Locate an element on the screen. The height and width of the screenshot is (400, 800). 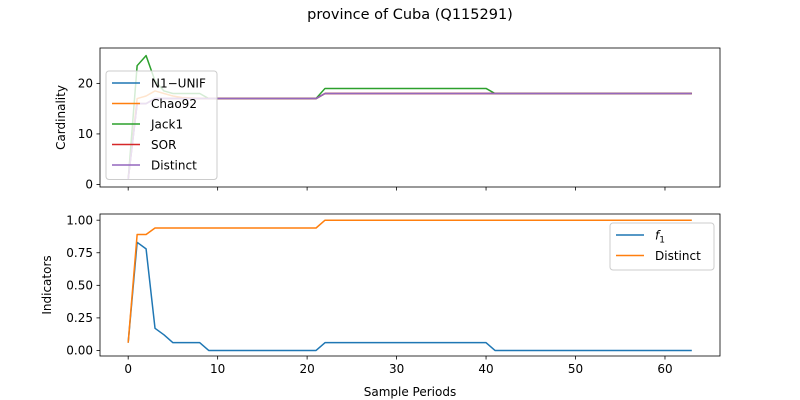
legend-label: SOR is located at coordinates (163, 145).